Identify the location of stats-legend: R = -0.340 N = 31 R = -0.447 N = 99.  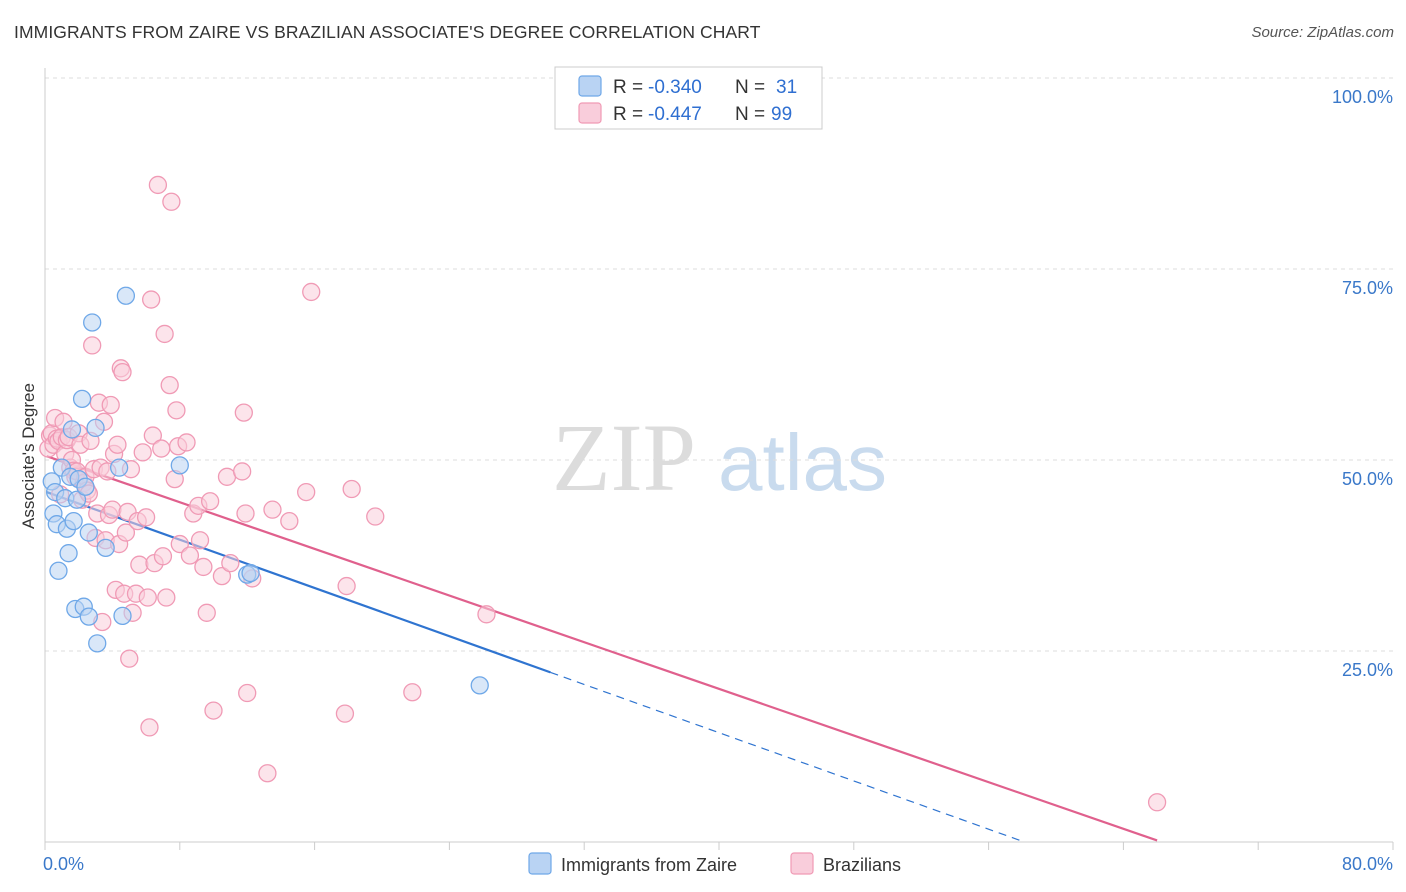
(688, 98).